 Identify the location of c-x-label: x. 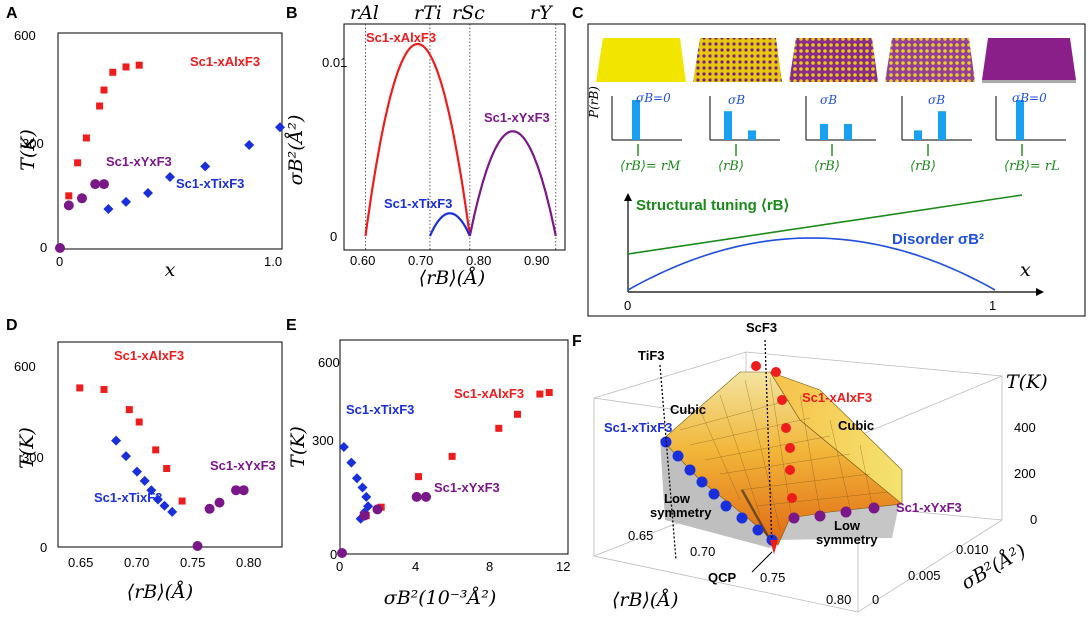
(1025, 270).